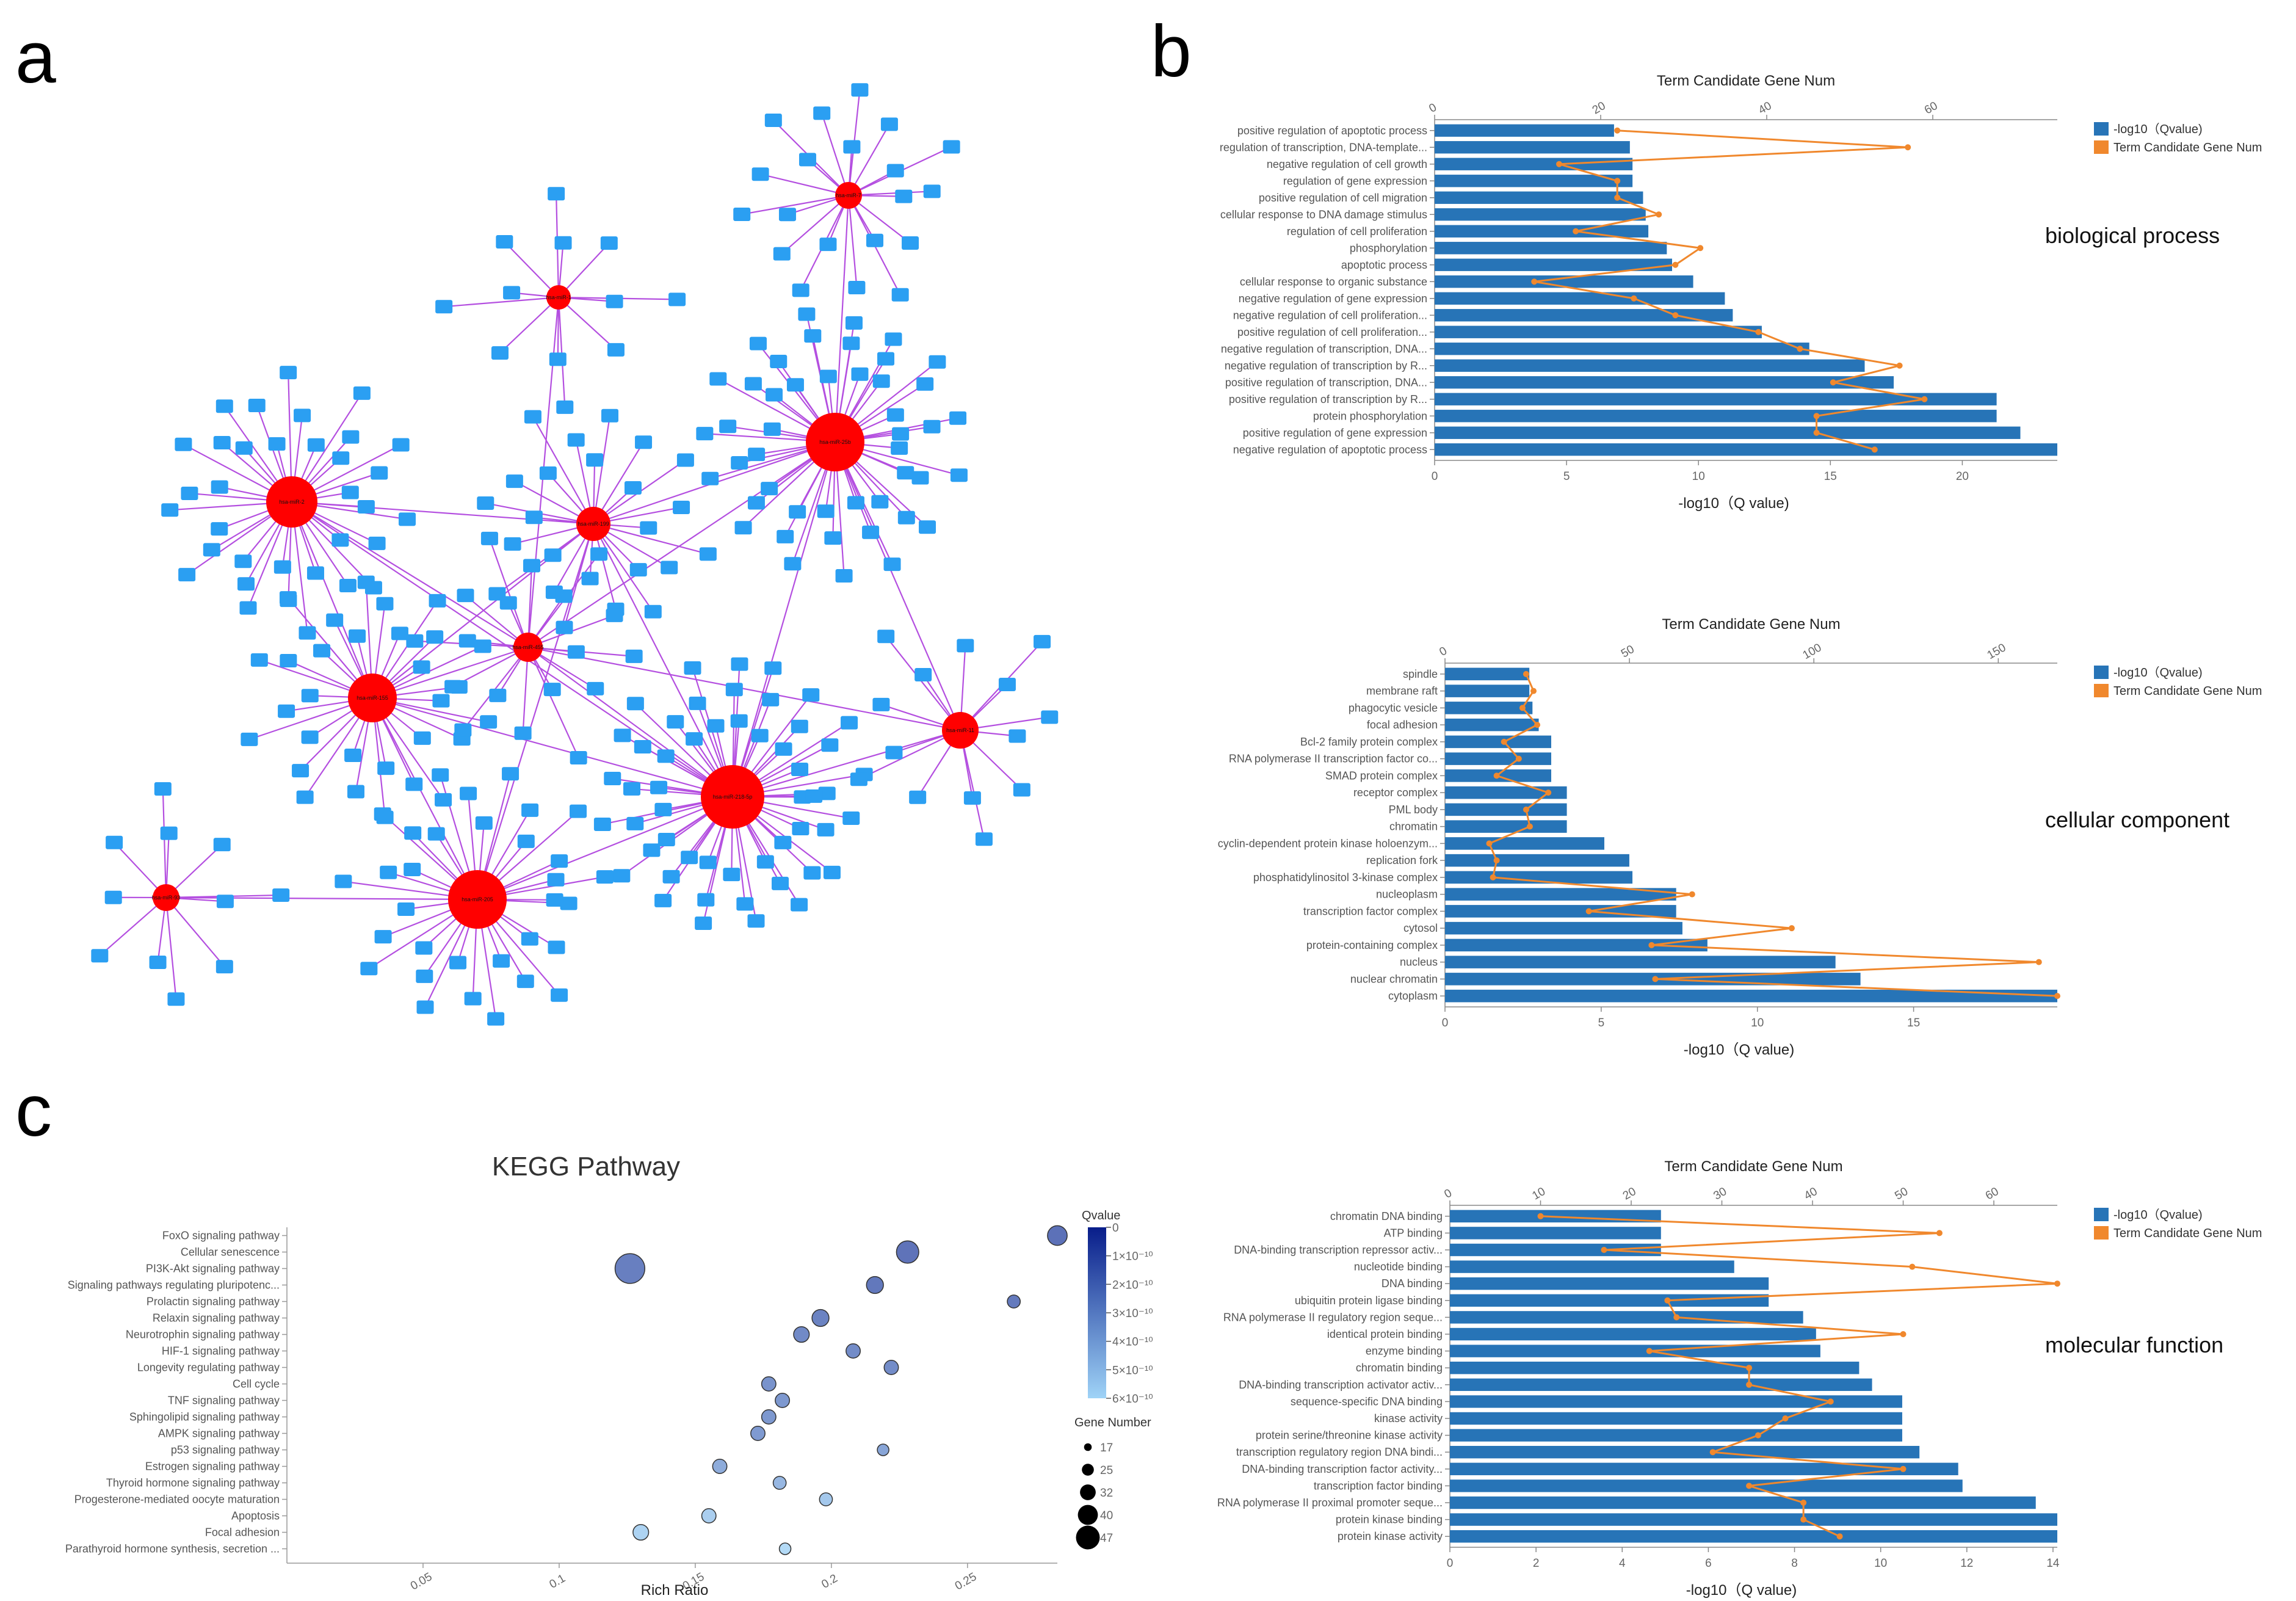 The width and height of the screenshot is (2296, 1601). What do you see at coordinates (1367, 1401) in the screenshot?
I see `category-label: sequence-specific DNA binding` at bounding box center [1367, 1401].